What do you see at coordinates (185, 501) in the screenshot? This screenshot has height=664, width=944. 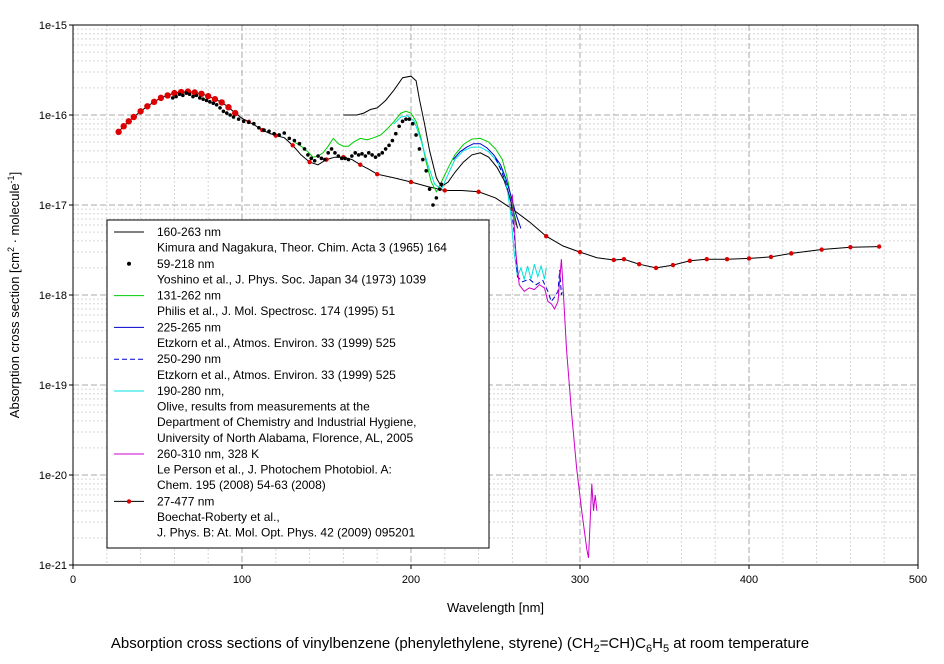 I see `legend-entry-text: 27-477 nm` at bounding box center [185, 501].